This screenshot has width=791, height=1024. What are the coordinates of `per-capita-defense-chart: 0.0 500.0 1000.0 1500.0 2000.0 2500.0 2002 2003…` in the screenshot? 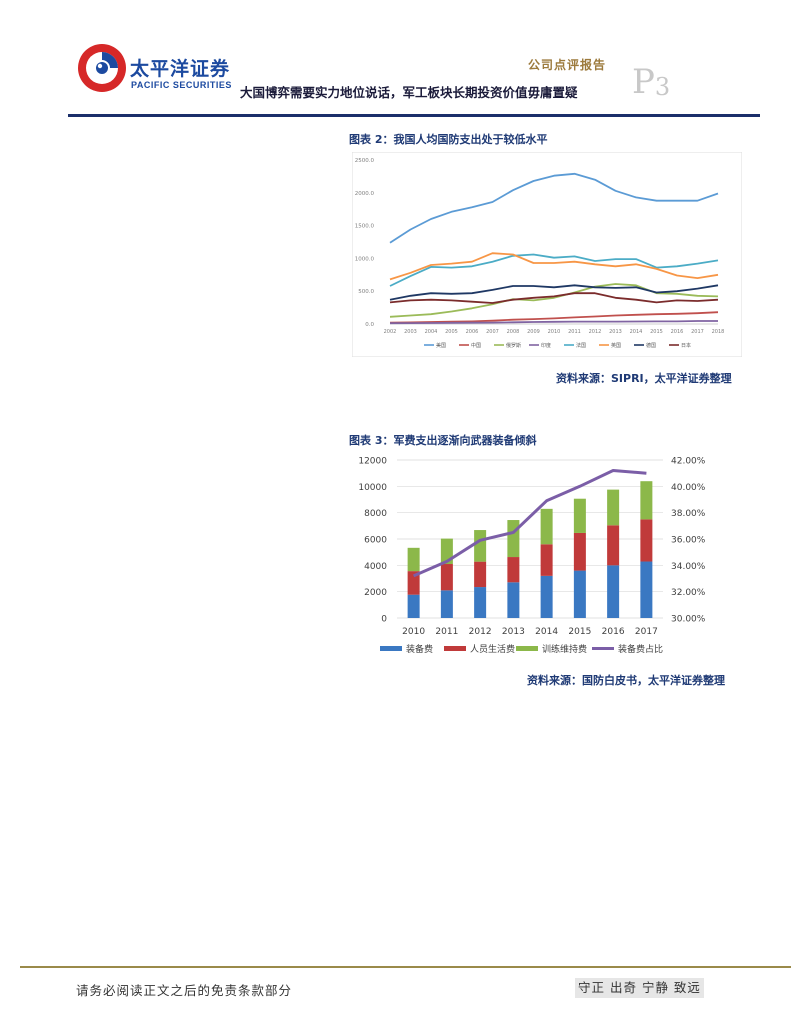 It's located at (547, 254).